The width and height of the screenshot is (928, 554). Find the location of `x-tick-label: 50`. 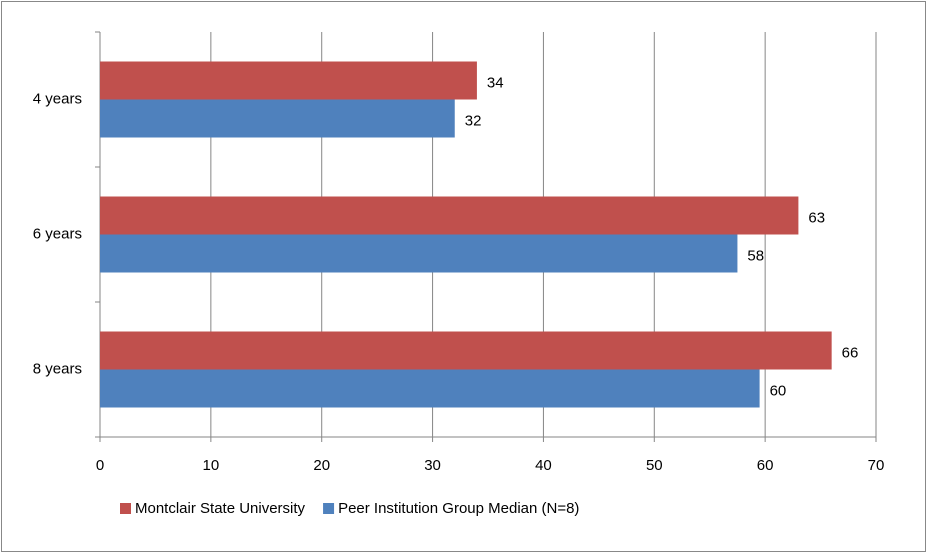

x-tick-label: 50 is located at coordinates (654, 465).